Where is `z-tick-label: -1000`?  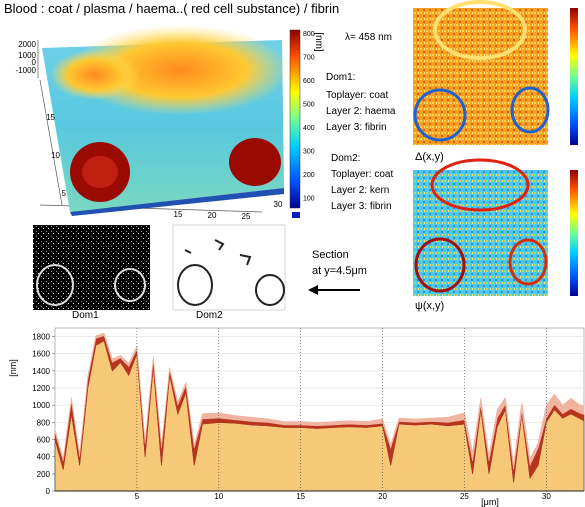
z-tick-label: -1000 is located at coordinates (26, 70).